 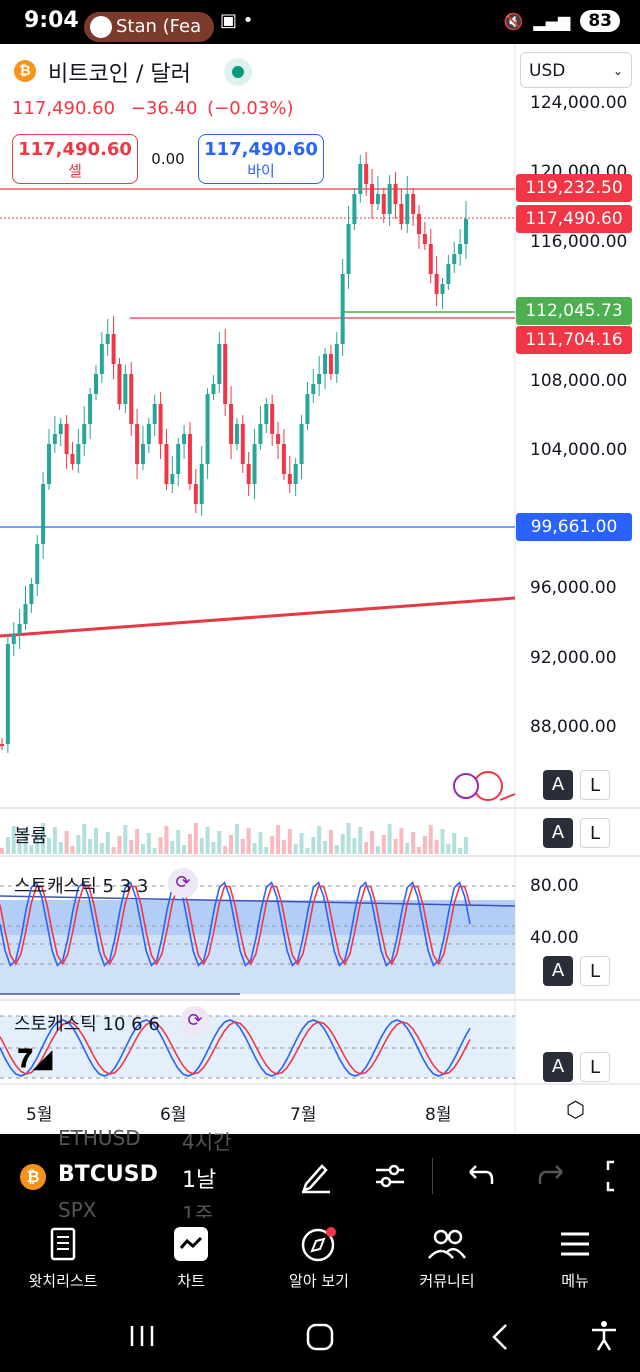 I want to click on price-axis-label: 104,000.00, so click(x=579, y=450).